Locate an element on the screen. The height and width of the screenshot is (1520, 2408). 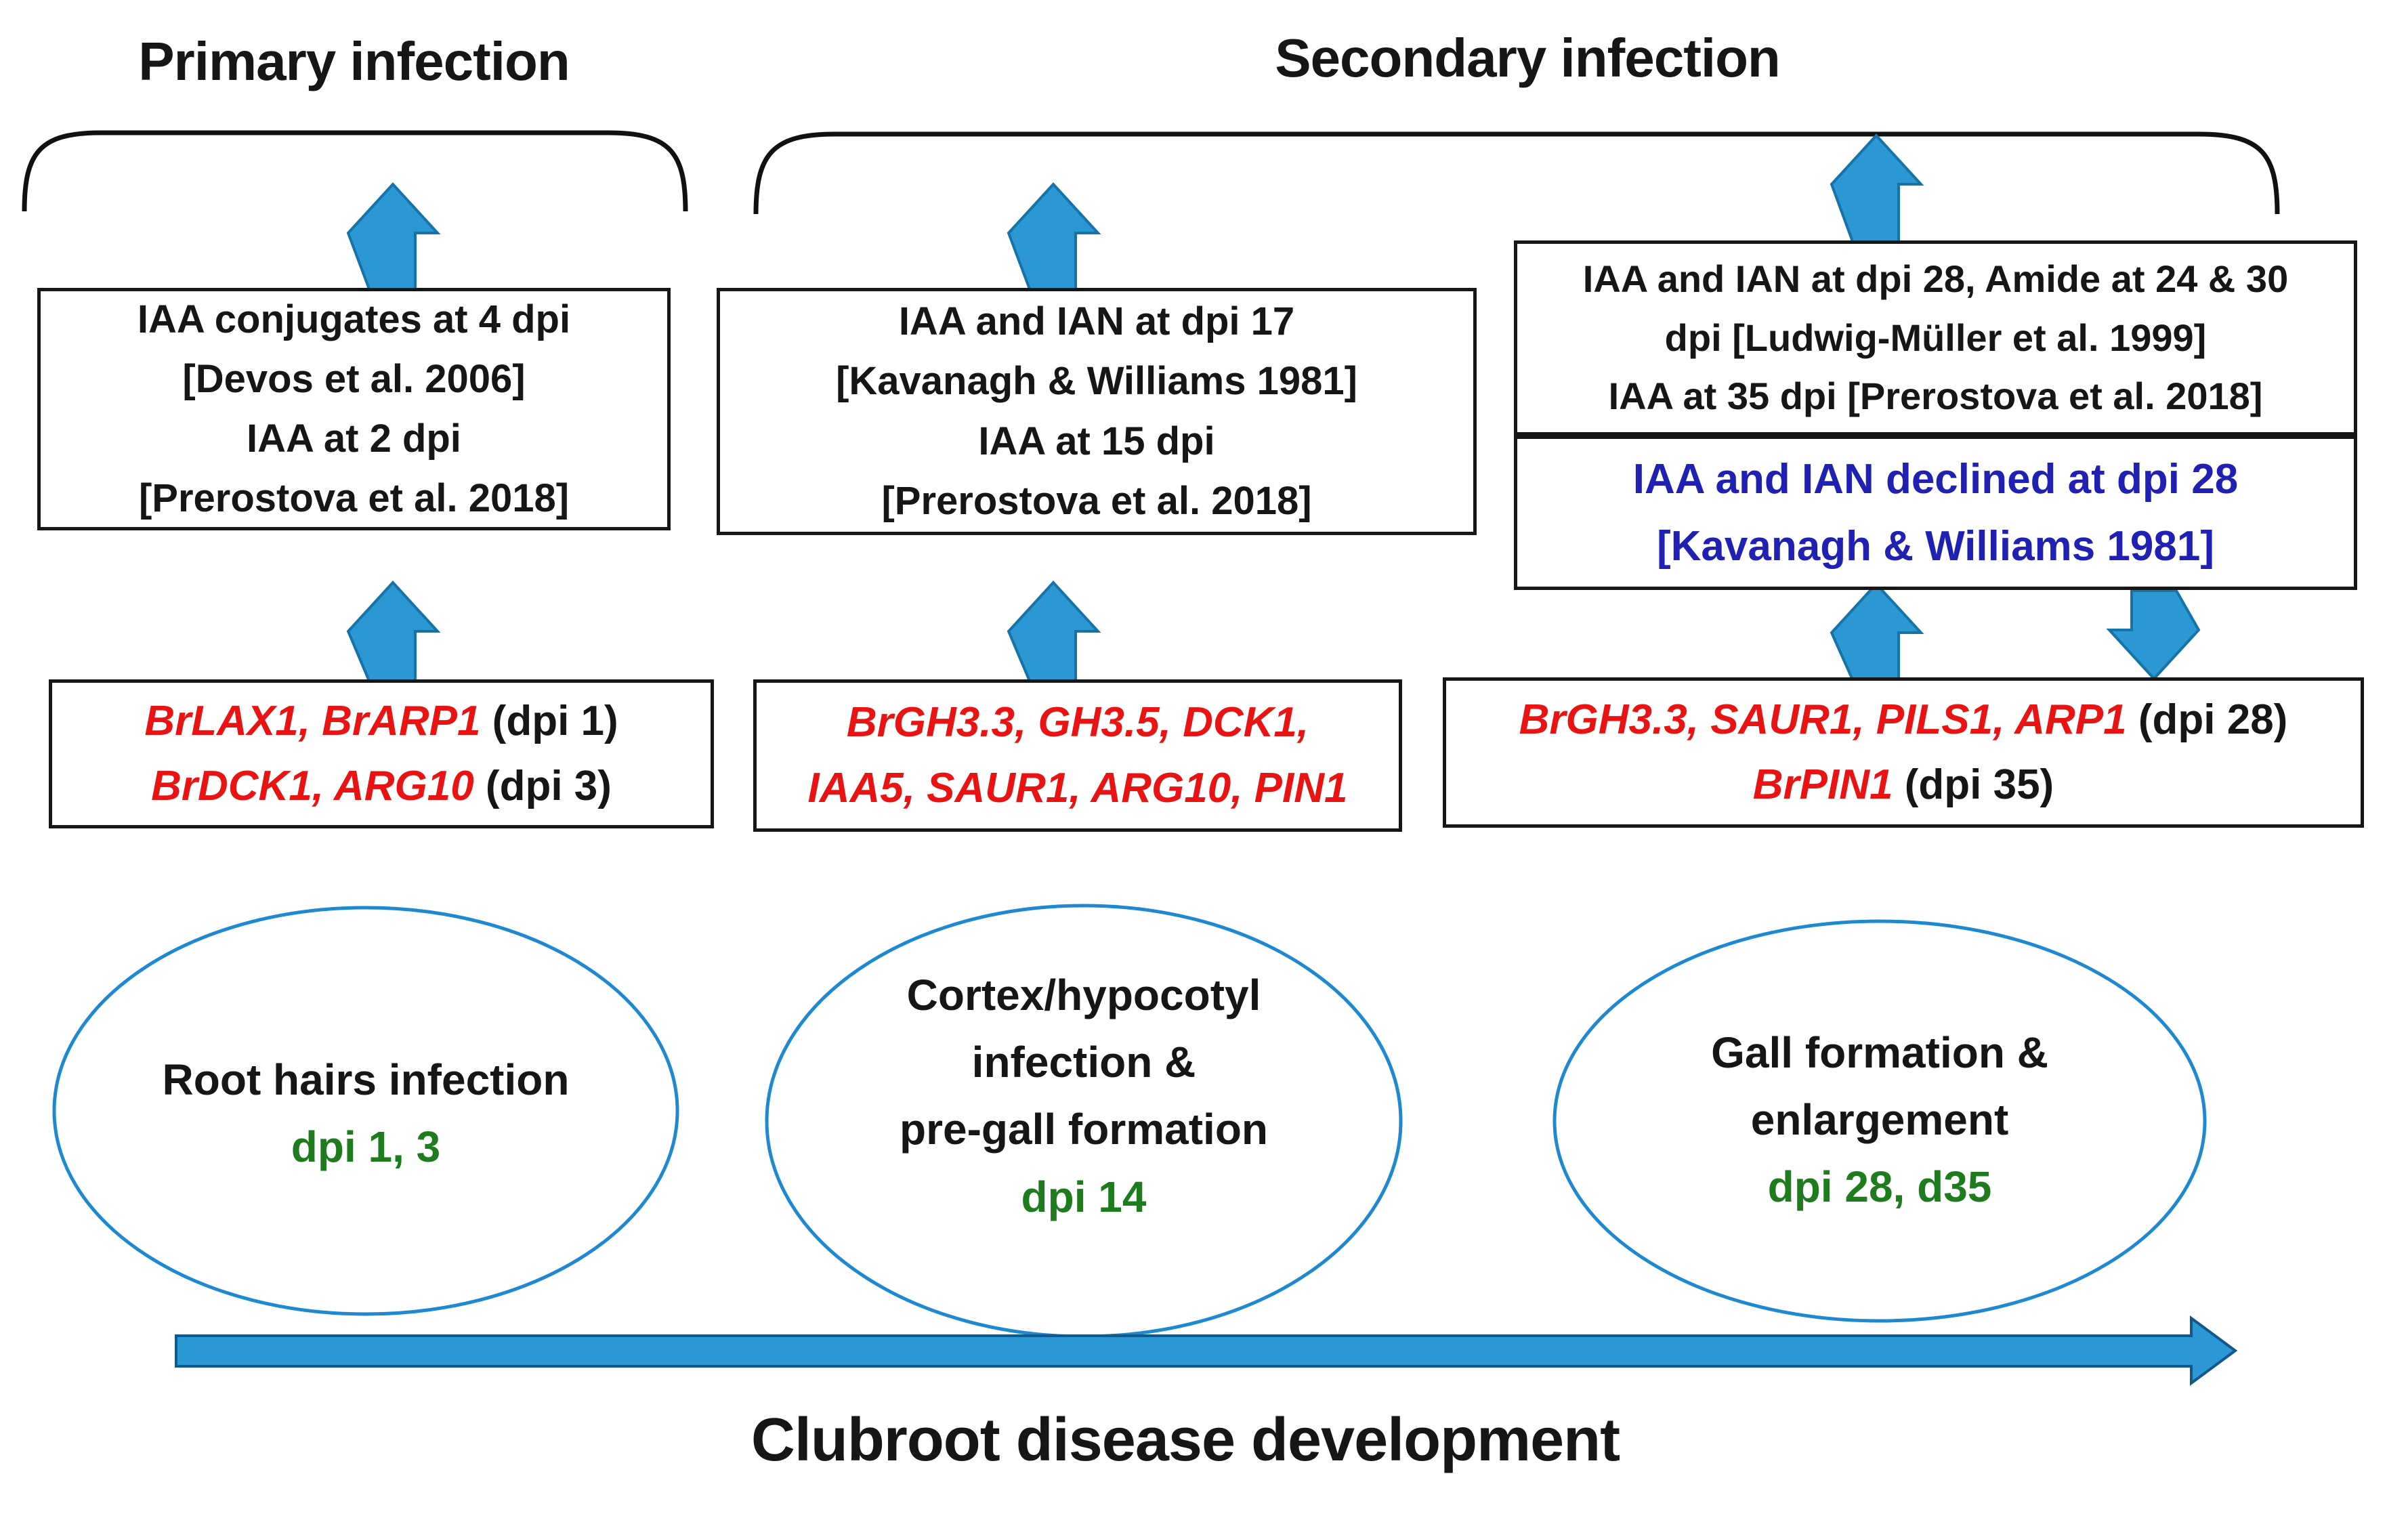
stage-dpi: dpi 28, d35 is located at coordinates (1880, 1187).